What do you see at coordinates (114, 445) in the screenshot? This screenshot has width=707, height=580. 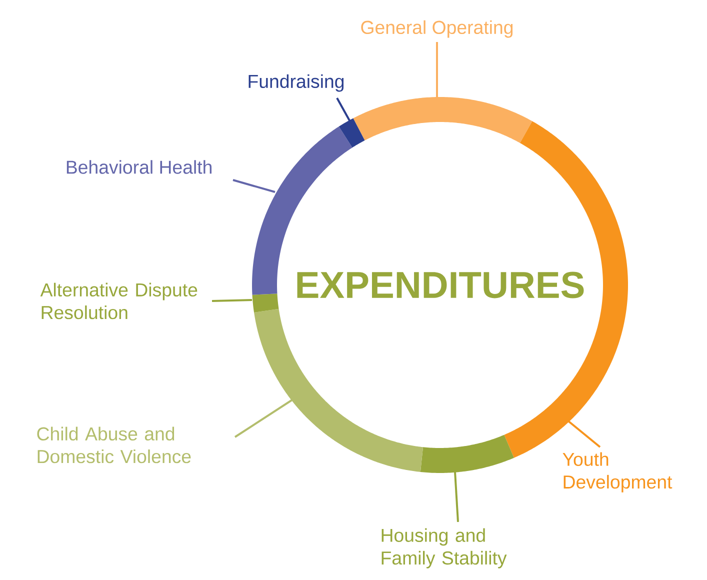 I see `slice-label: Child Abuse and Domestic Violence` at bounding box center [114, 445].